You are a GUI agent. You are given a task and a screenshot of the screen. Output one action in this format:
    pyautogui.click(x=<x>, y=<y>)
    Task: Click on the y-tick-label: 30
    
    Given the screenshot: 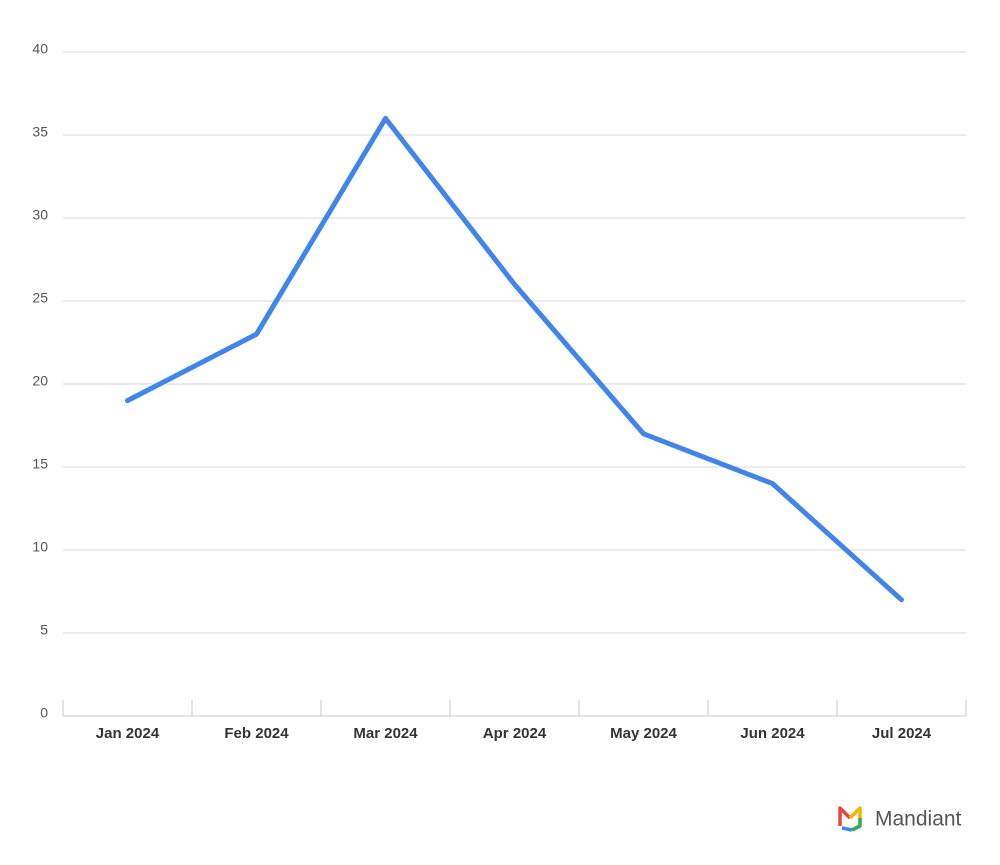 What is the action you would take?
    pyautogui.click(x=40, y=215)
    